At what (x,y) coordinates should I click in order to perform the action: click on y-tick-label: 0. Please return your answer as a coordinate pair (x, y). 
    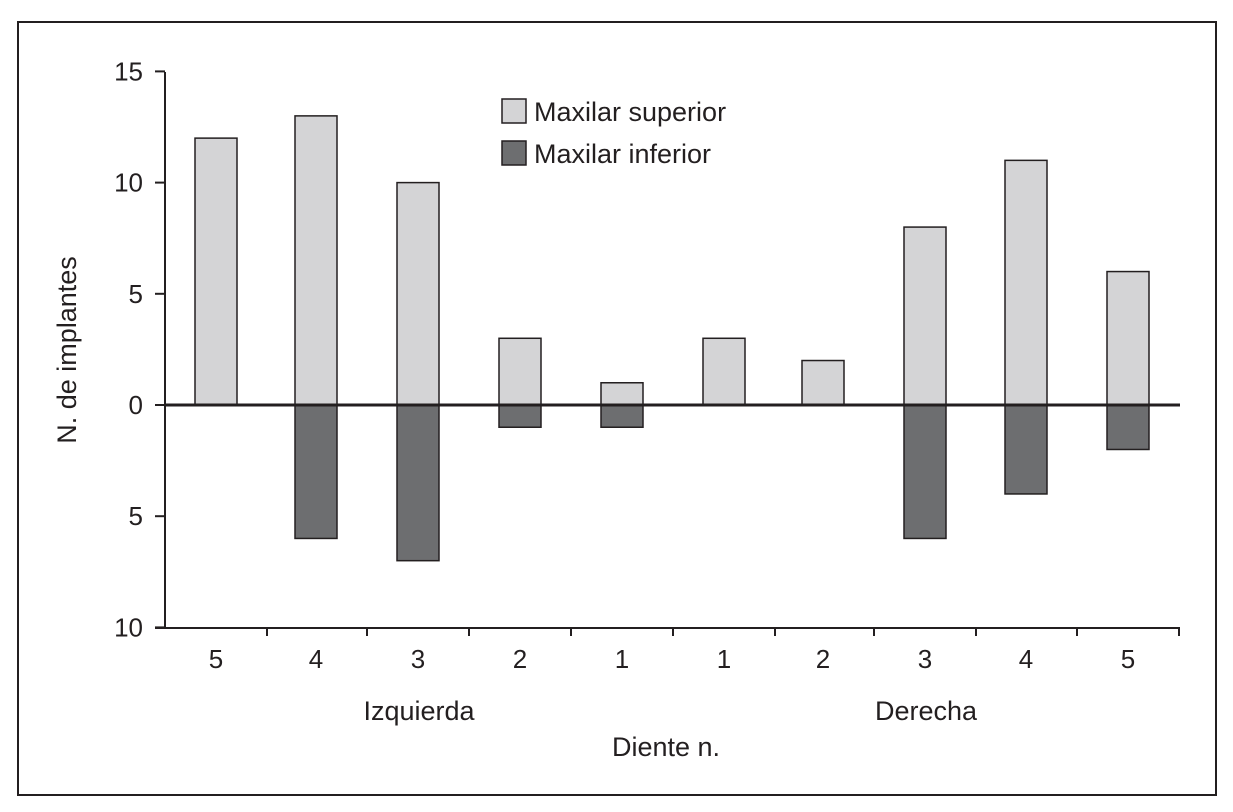
    Looking at the image, I should click on (136, 405).